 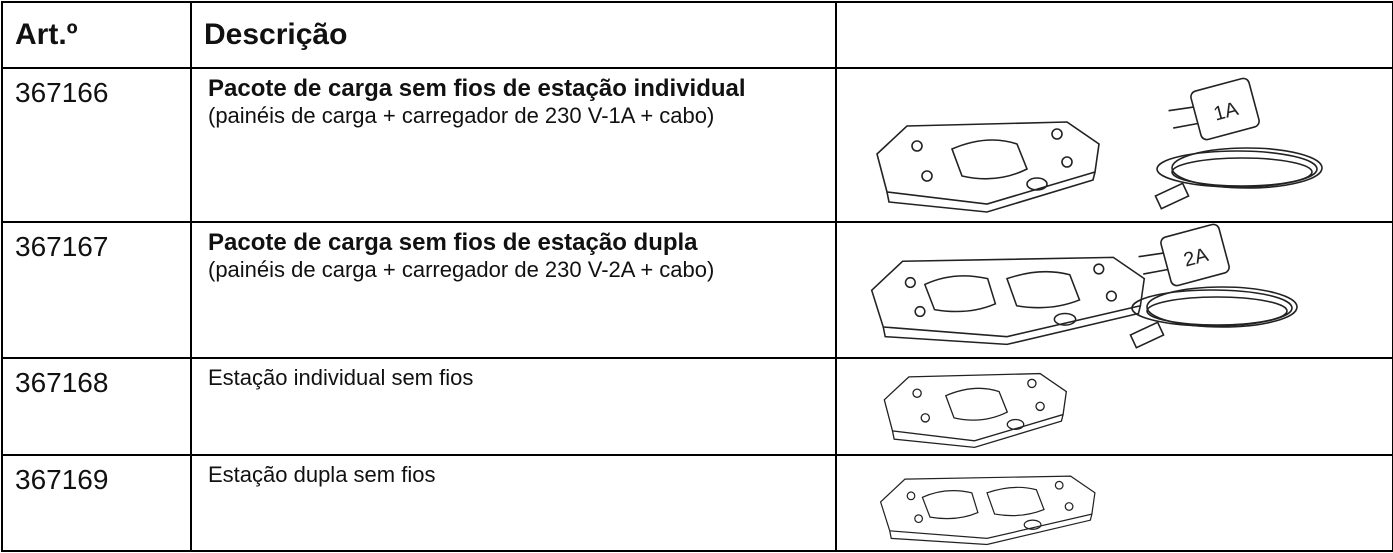 I want to click on header-cell: Art.º, so click(x=96, y=35).